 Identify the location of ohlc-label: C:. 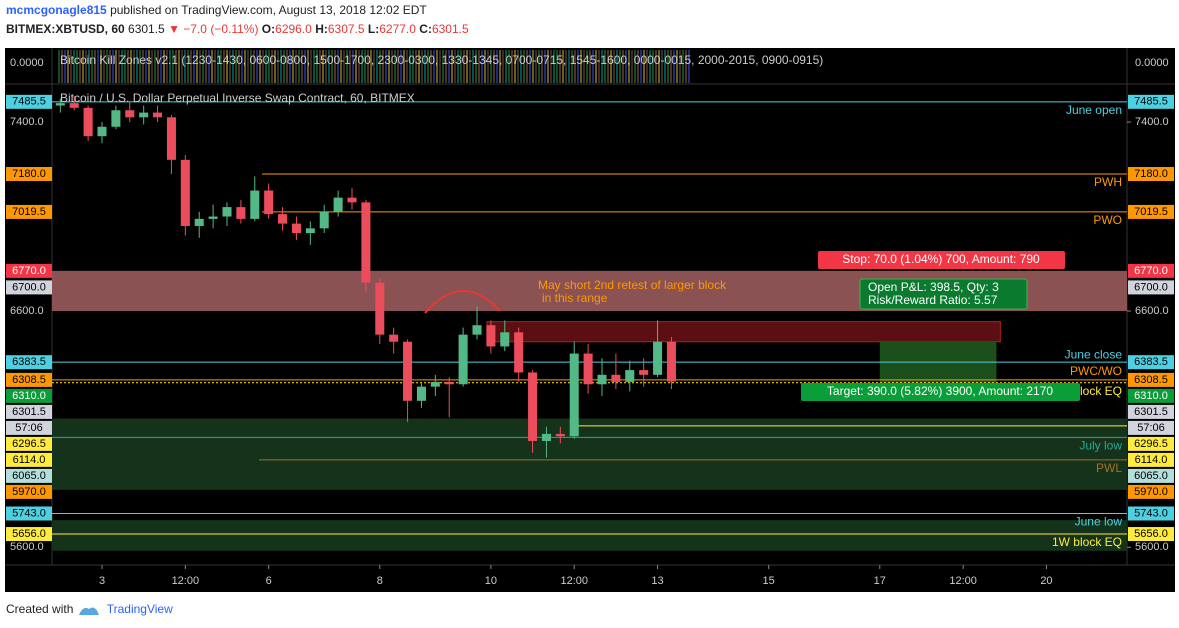
(425, 29).